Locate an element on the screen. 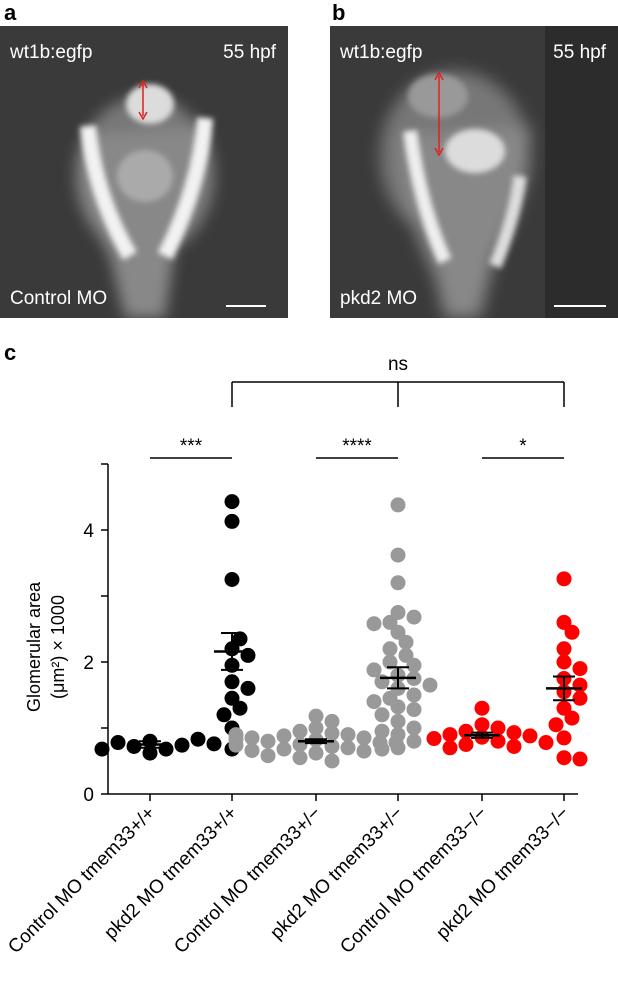 This screenshot has height=984, width=618. x-tick-label: Control MO tmem33−/− is located at coordinates (413, 880).